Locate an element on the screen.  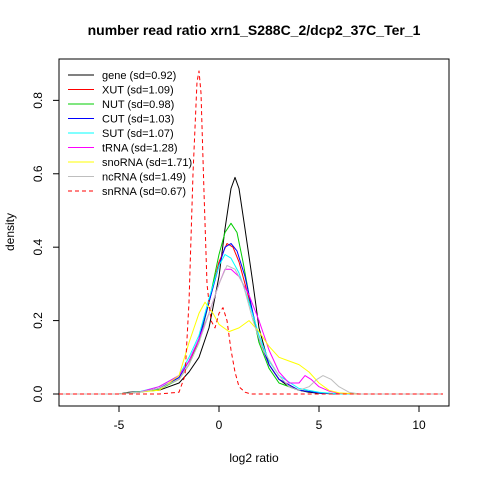
y-tick-label: 0.6 is located at coordinates (38, 173).